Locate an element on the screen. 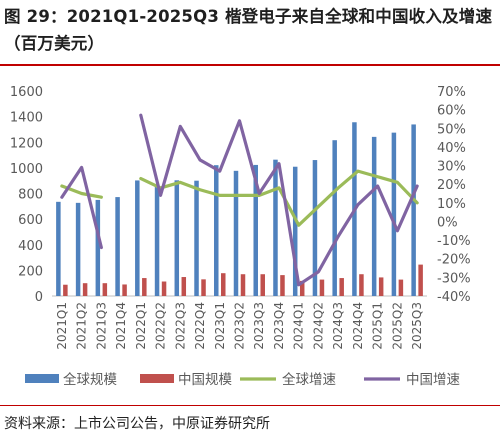 This screenshot has height=441, width=500. source-note: 资料来源：上市公司公告，中原证券研究所 is located at coordinates (137, 424).